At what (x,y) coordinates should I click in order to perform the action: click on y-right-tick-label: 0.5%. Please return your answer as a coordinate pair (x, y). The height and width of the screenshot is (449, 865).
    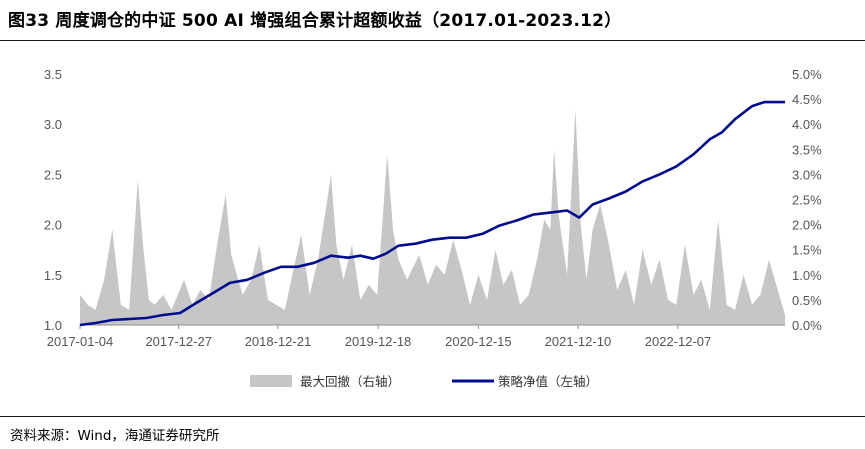
    Looking at the image, I should click on (807, 300).